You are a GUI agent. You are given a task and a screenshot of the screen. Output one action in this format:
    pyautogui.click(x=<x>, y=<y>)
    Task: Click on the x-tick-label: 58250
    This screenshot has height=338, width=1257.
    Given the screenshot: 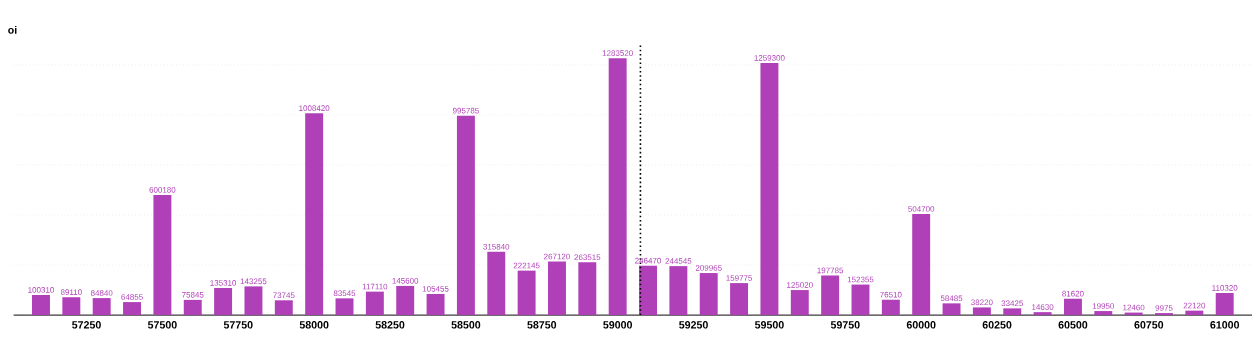 What is the action you would take?
    pyautogui.click(x=390, y=325)
    